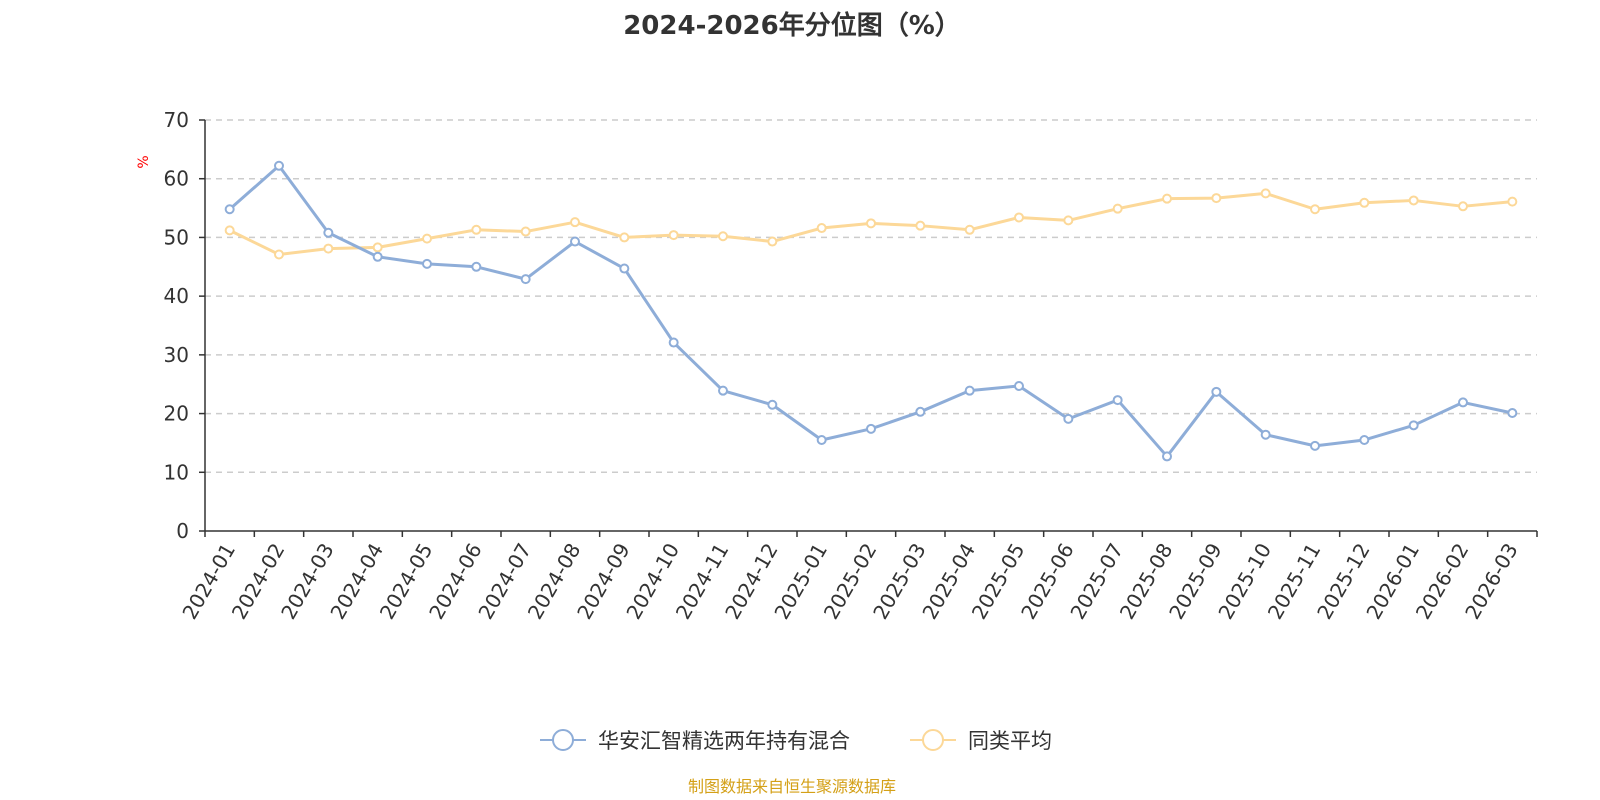 This screenshot has height=800, width=1600. Describe the element at coordinates (176, 237) in the screenshot. I see `y-tick-label: 50` at that location.